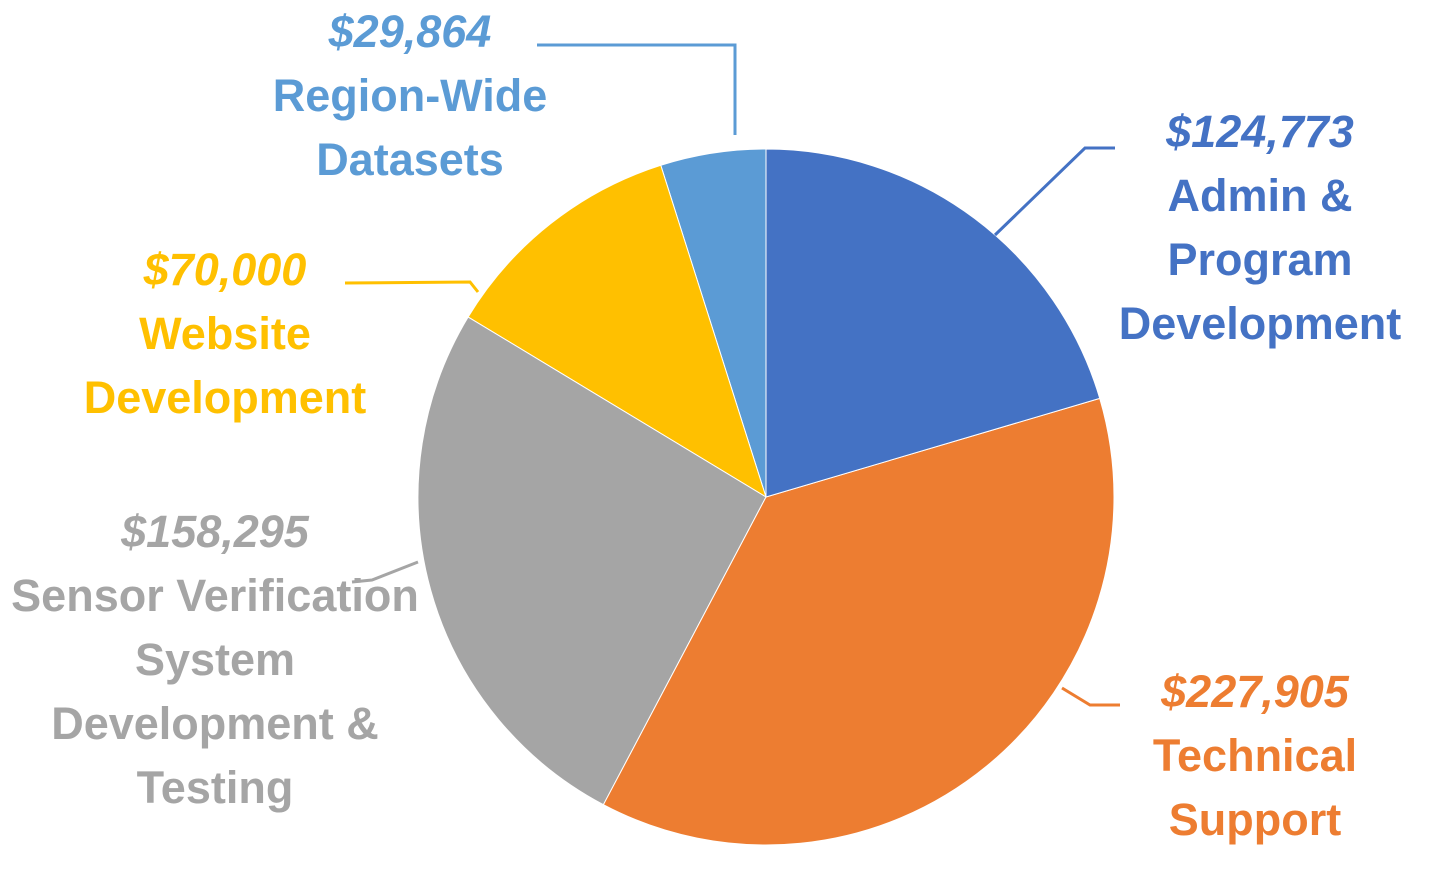 Image resolution: width=1439 pixels, height=882 pixels. Describe the element at coordinates (410, 127) in the screenshot. I see `category-label: Region-Wide Datasets` at that location.